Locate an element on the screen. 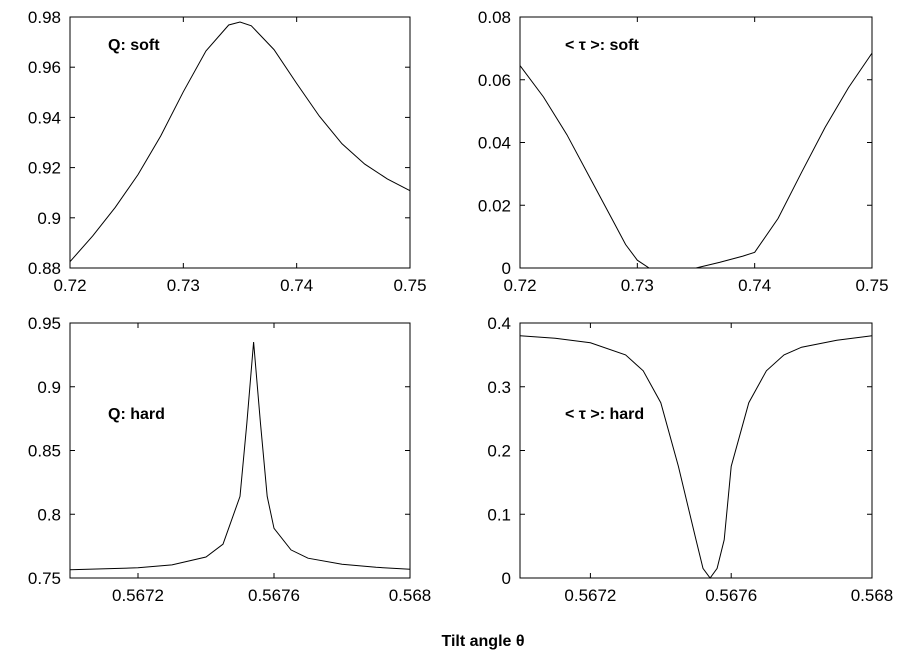  y-tick-label: 0.75 is located at coordinates (44, 578).